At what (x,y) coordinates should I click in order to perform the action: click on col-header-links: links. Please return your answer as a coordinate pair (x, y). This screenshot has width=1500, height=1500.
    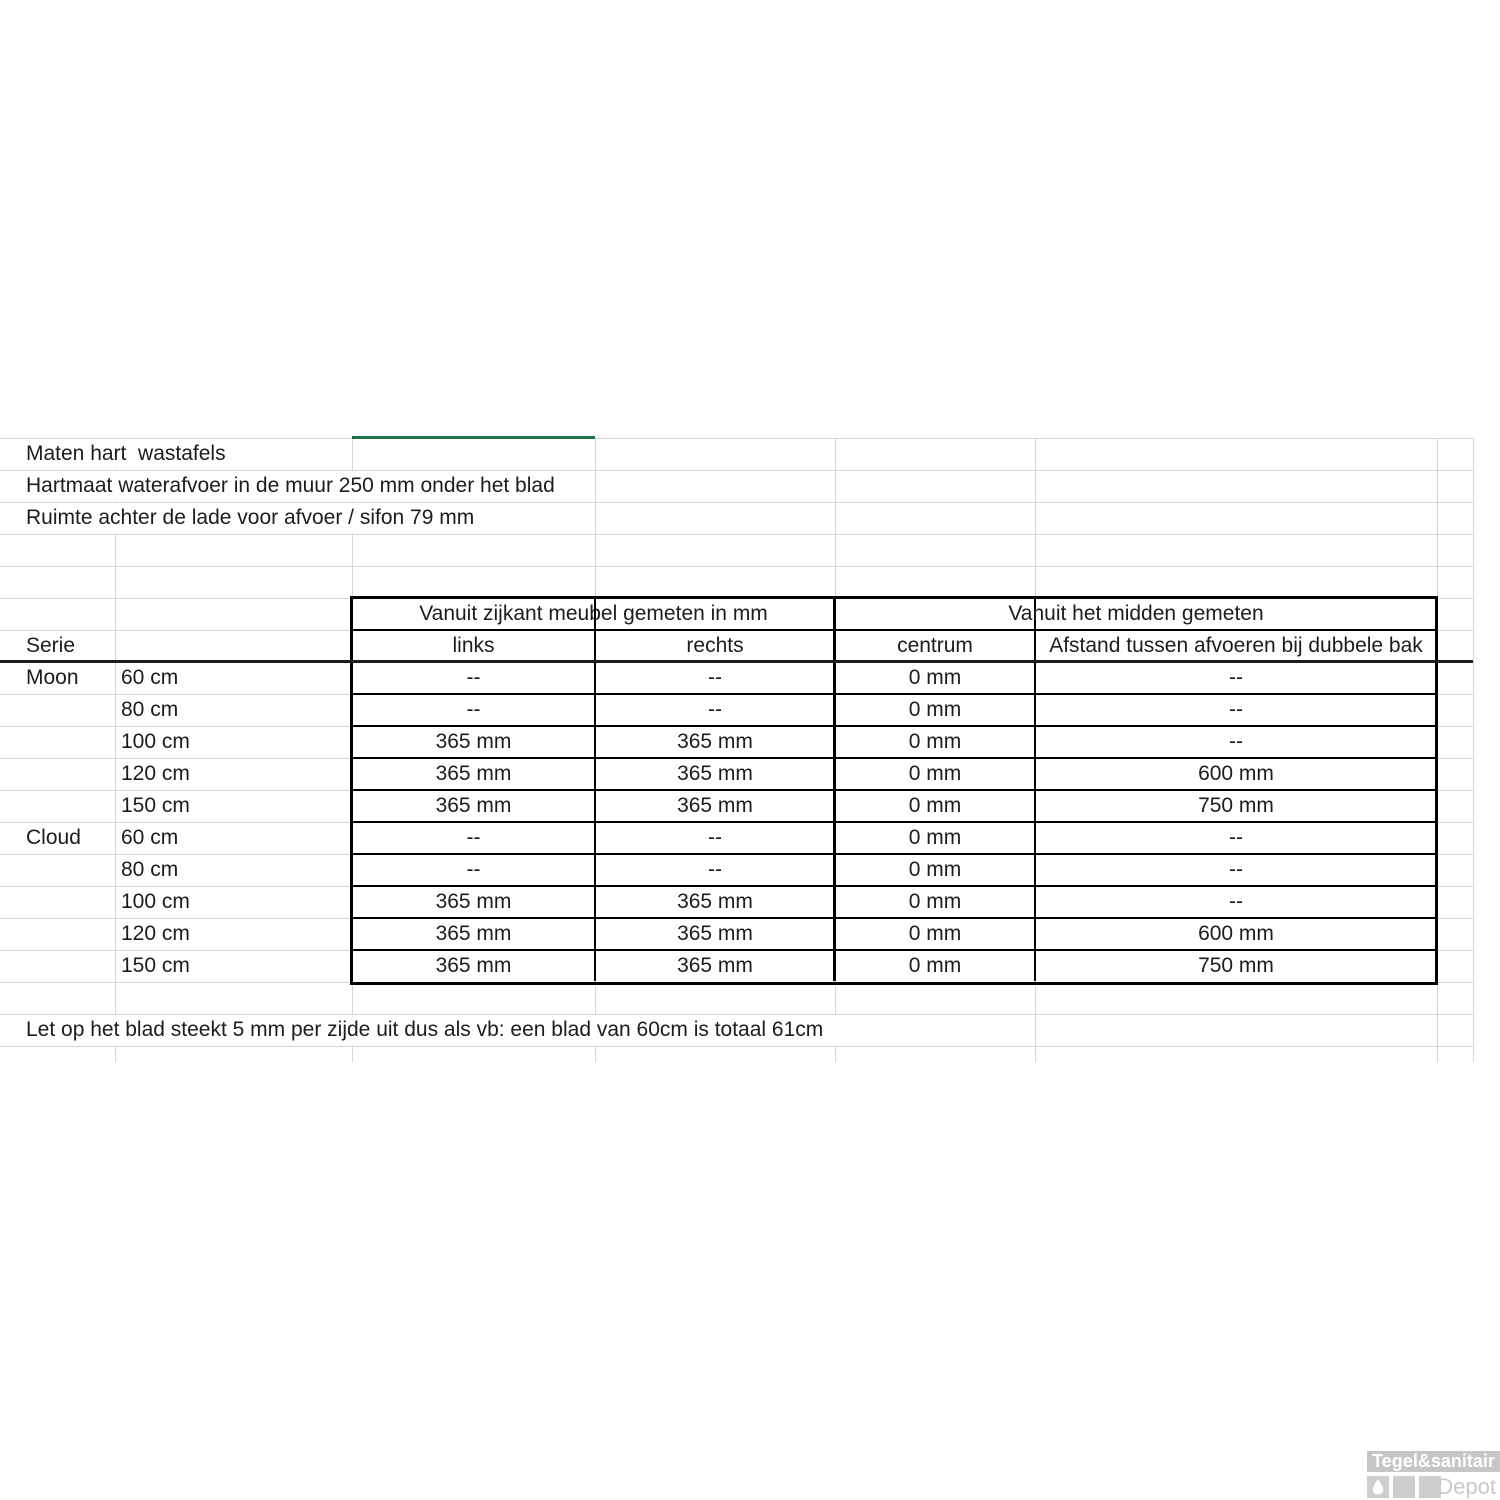
    Looking at the image, I should click on (473, 645).